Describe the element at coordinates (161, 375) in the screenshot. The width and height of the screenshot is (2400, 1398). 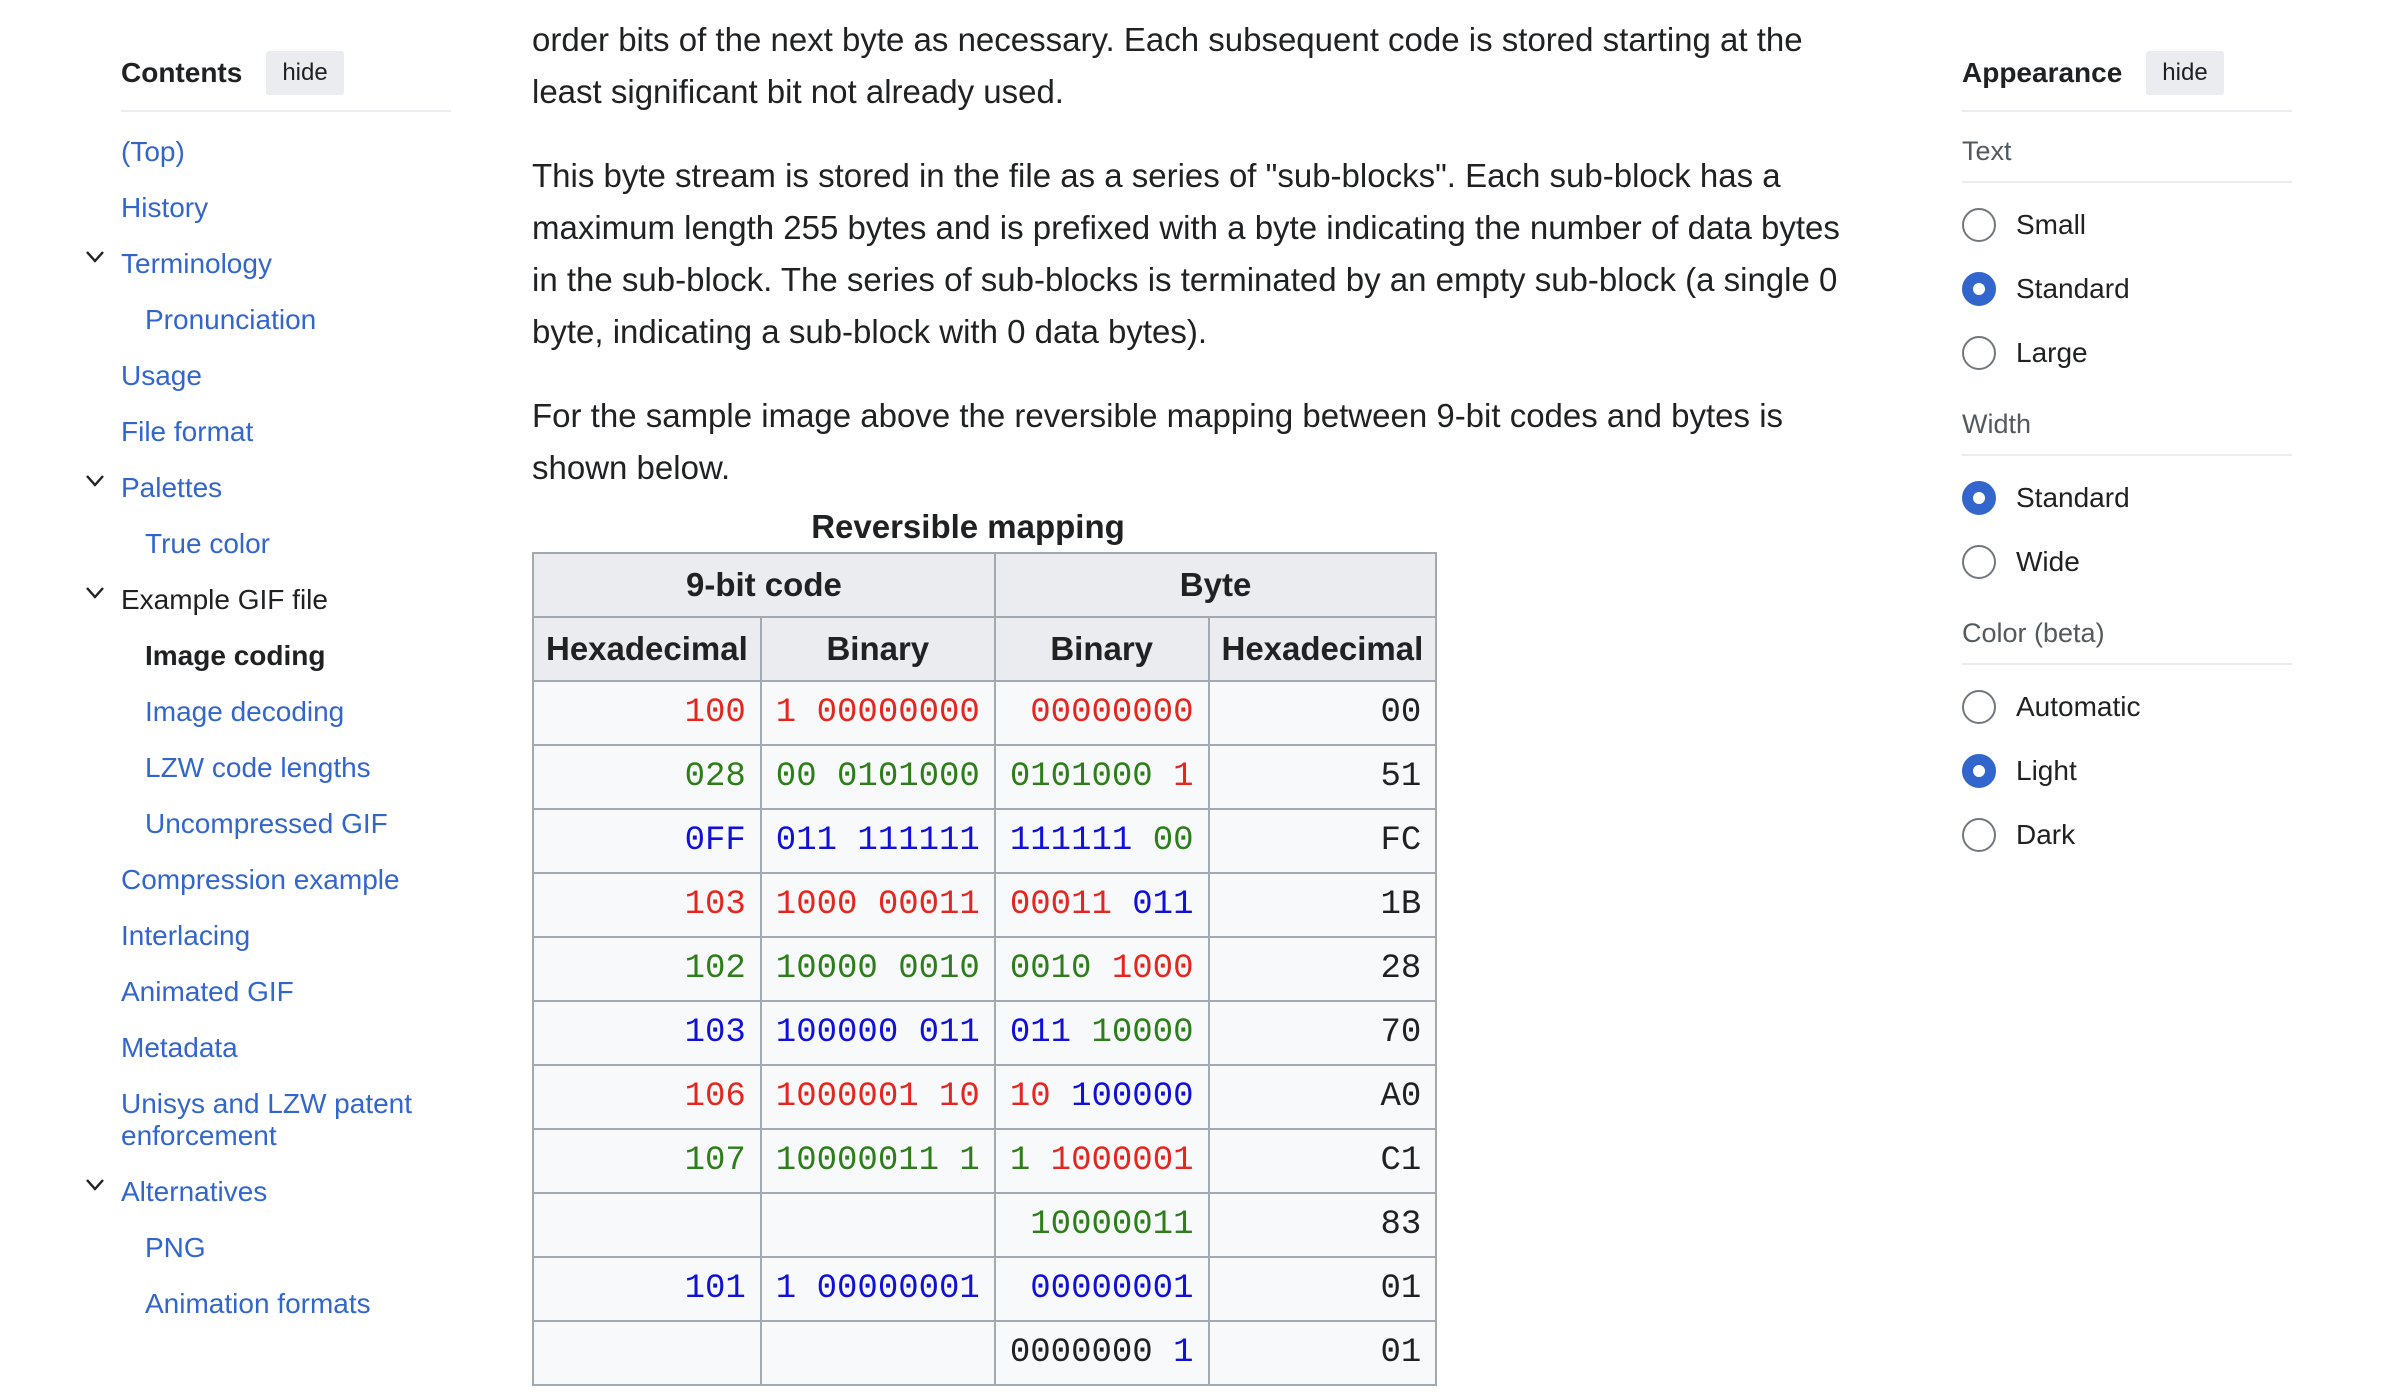
I see `toc-item-label: Usage` at that location.